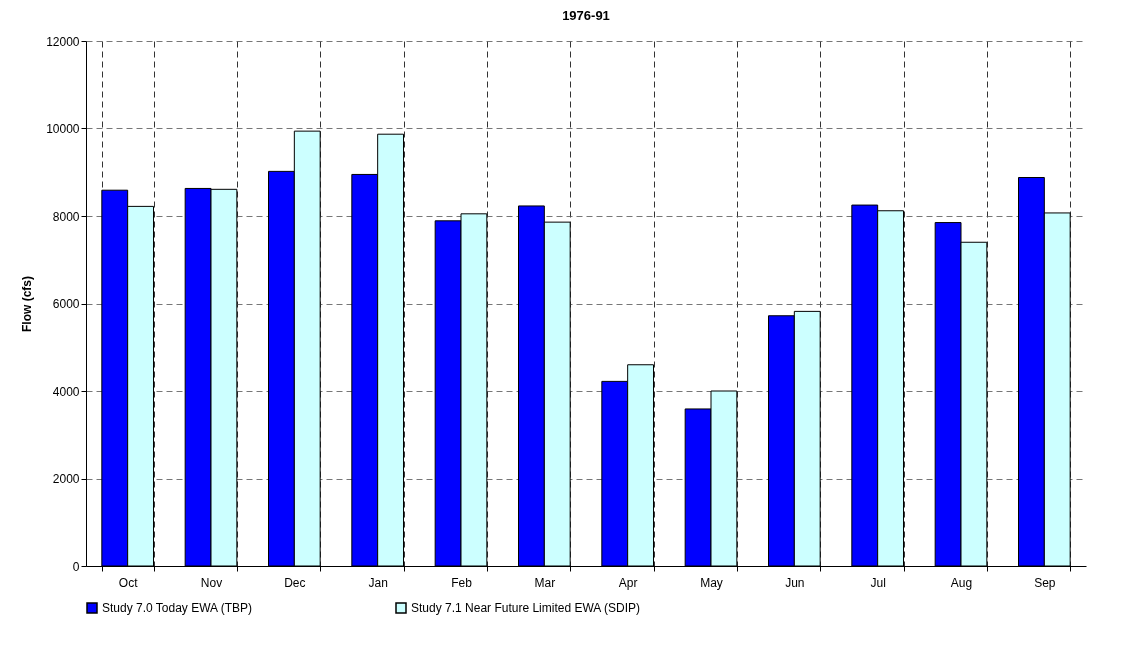 This screenshot has height=667, width=1134. I want to click on x-tick-label: Feb, so click(462, 582).